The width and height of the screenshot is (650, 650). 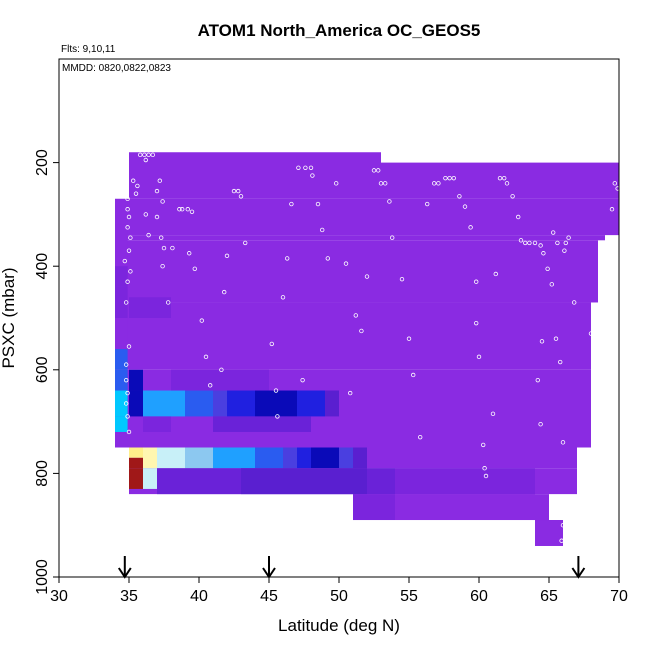 I want to click on y-axis: 200 400 600 800 1000, so click(x=47, y=327).